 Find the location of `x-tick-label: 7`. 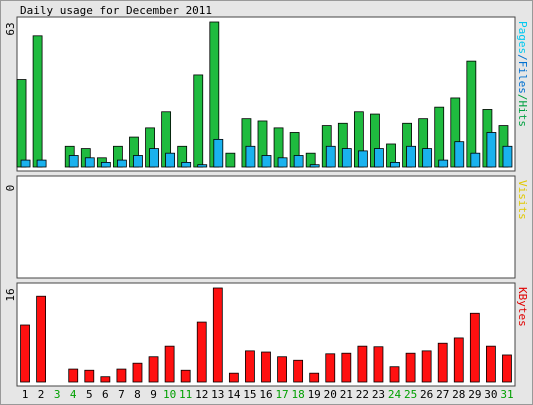

x-tick-label: 7 is located at coordinates (121, 394).